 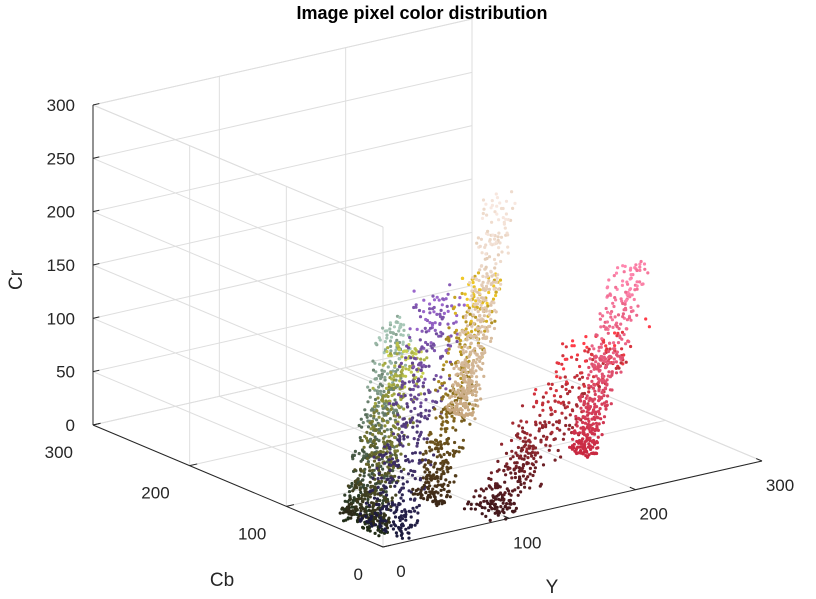 I want to click on y-tick-mark, so click(x=193, y=465).